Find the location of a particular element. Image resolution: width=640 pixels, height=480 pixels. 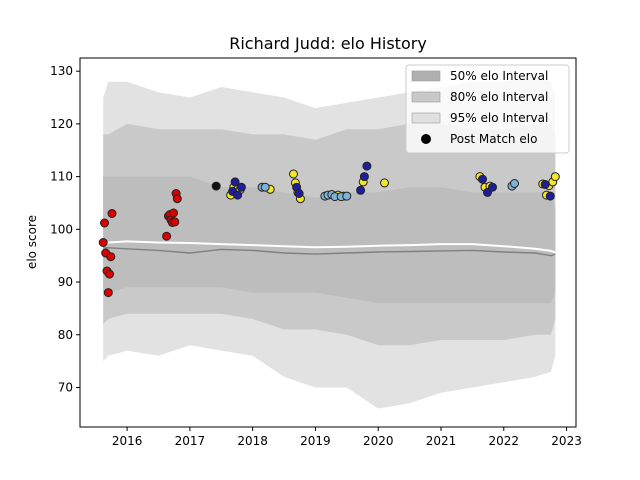

legend-marker is located at coordinates (426, 139).